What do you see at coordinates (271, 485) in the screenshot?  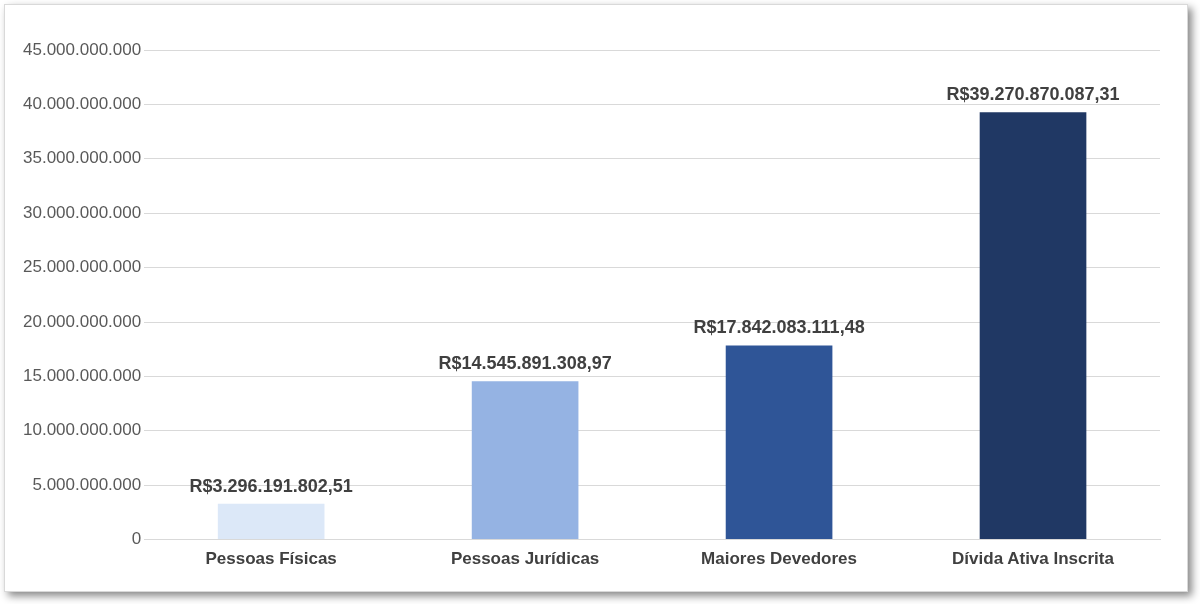 I see `data-label: R$3.296.191.802,51` at bounding box center [271, 485].